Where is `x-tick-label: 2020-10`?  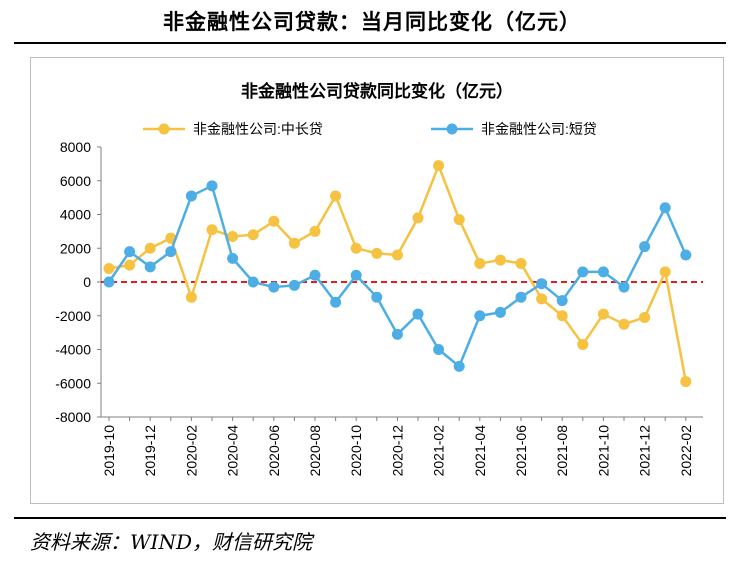
x-tick-label: 2020-10 is located at coordinates (356, 451).